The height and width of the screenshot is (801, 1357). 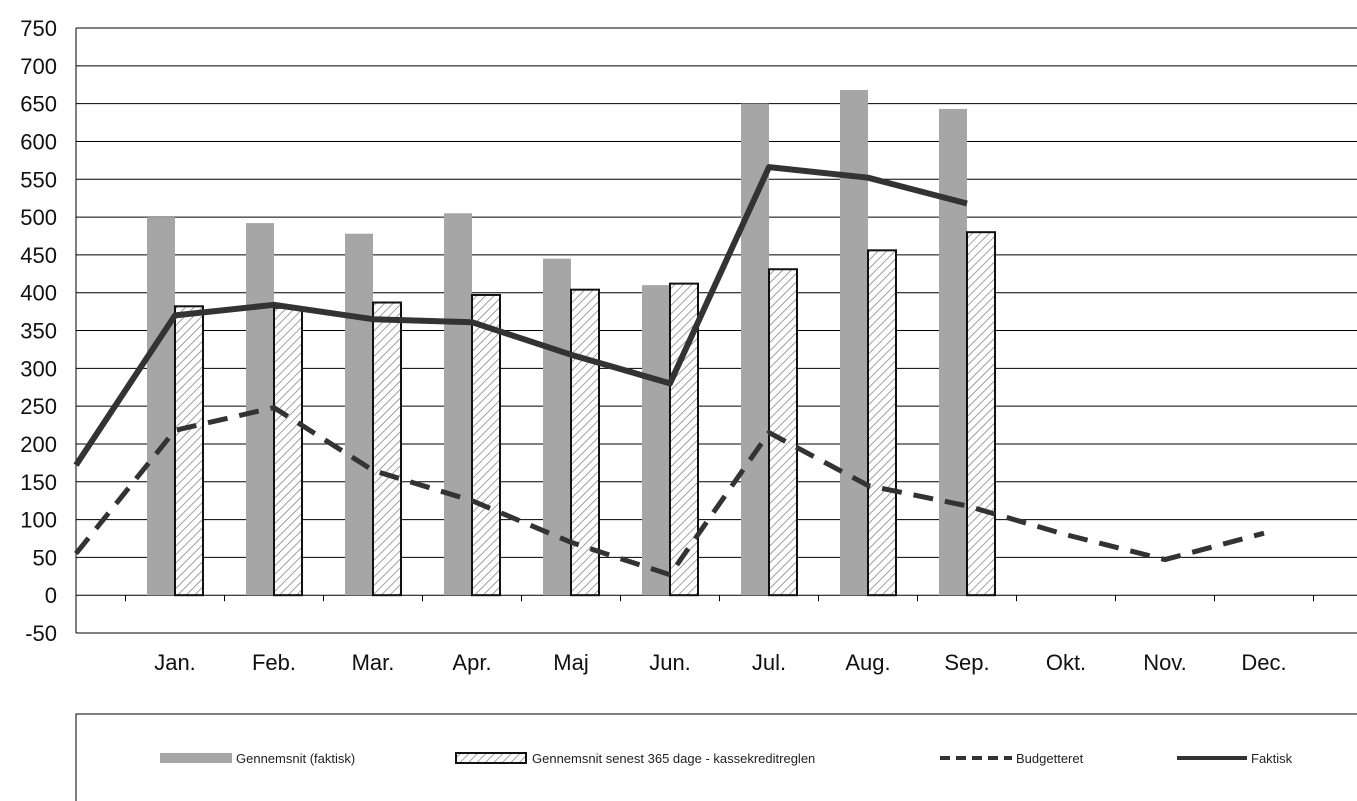 I want to click on y-tick-label: 200, so click(x=38, y=444).